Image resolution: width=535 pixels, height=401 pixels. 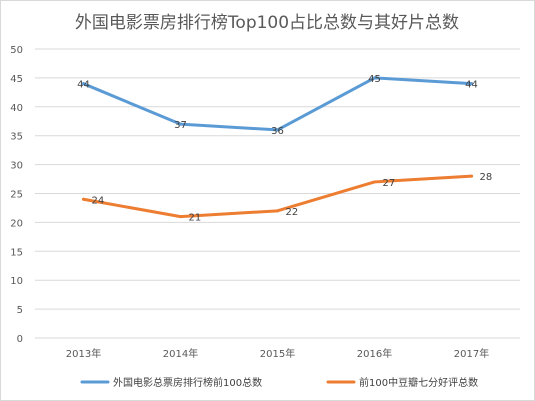 What do you see at coordinates (16, 137) in the screenshot?
I see `y-tick-label: 35` at bounding box center [16, 137].